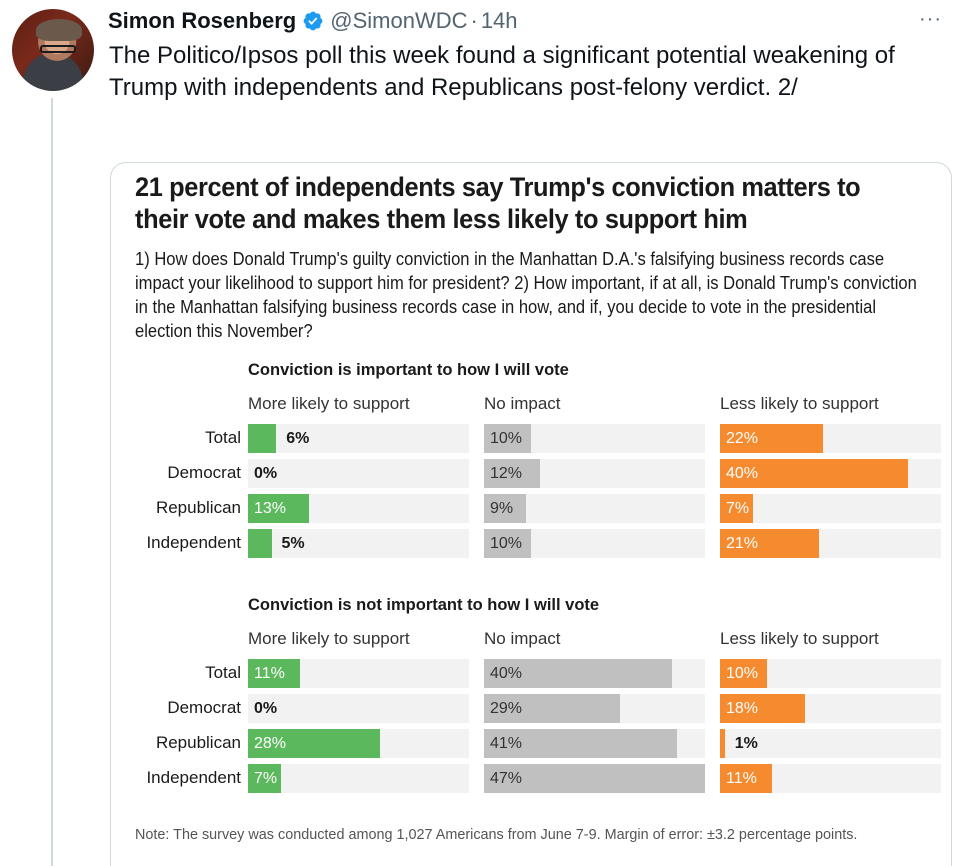 This screenshot has height=866, width=960. I want to click on more-options-icon: ···, so click(930, 19).